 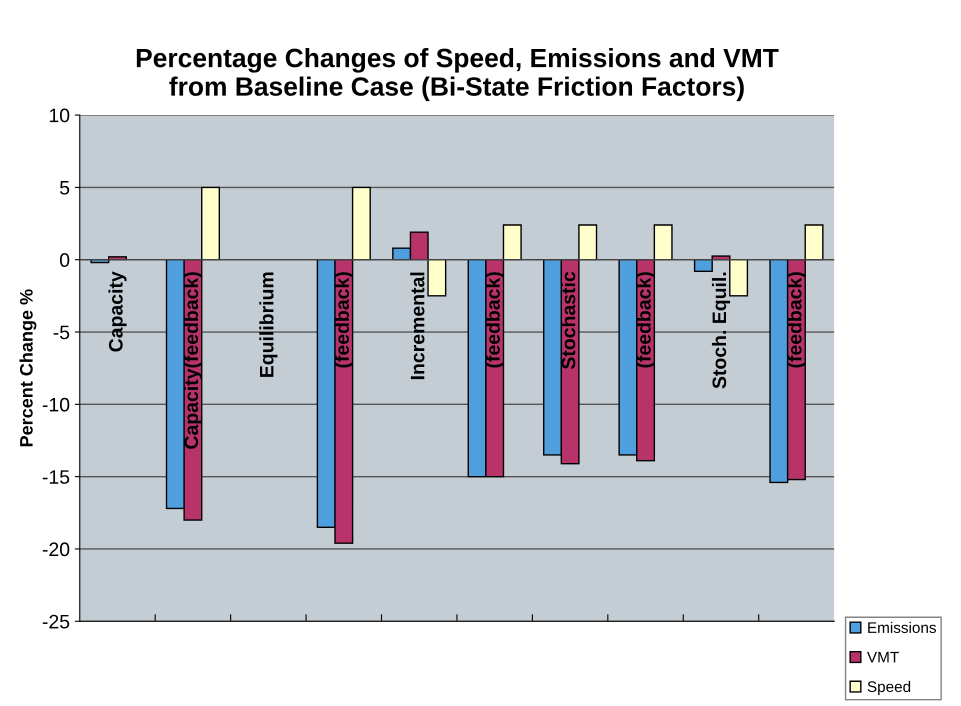 What do you see at coordinates (568, 321) in the screenshot?
I see `x-tick-label: Stochastic` at bounding box center [568, 321].